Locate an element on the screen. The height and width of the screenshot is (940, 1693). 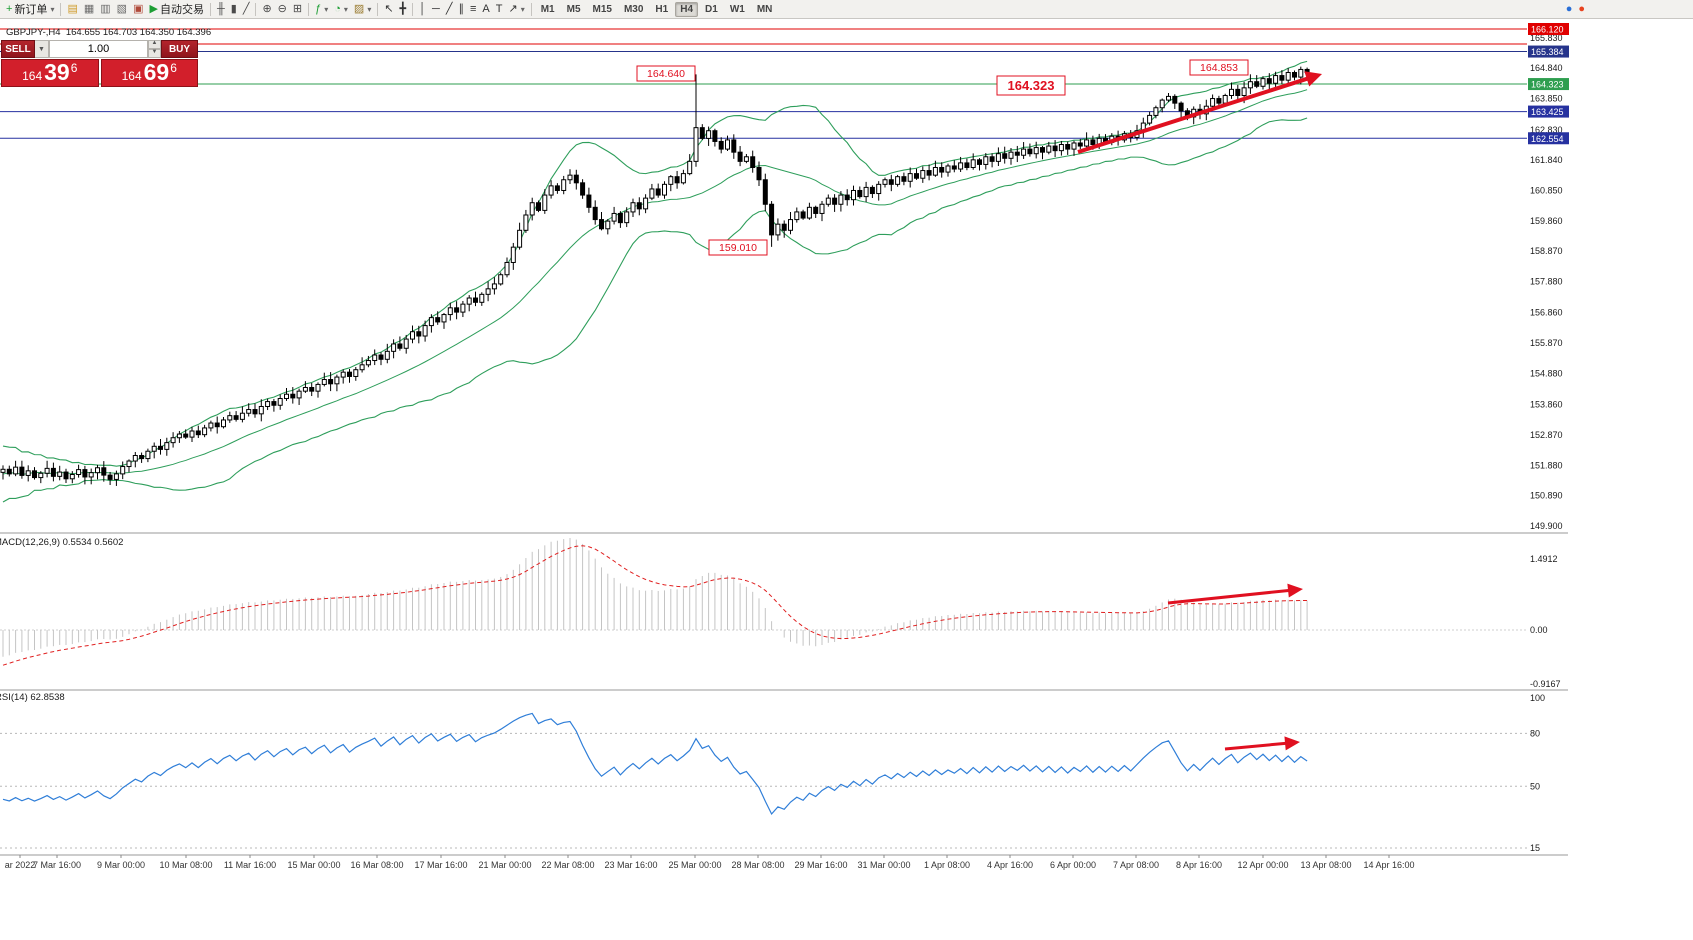
auto-trading-button-label: 自动交易 is located at coordinates (181, 10).